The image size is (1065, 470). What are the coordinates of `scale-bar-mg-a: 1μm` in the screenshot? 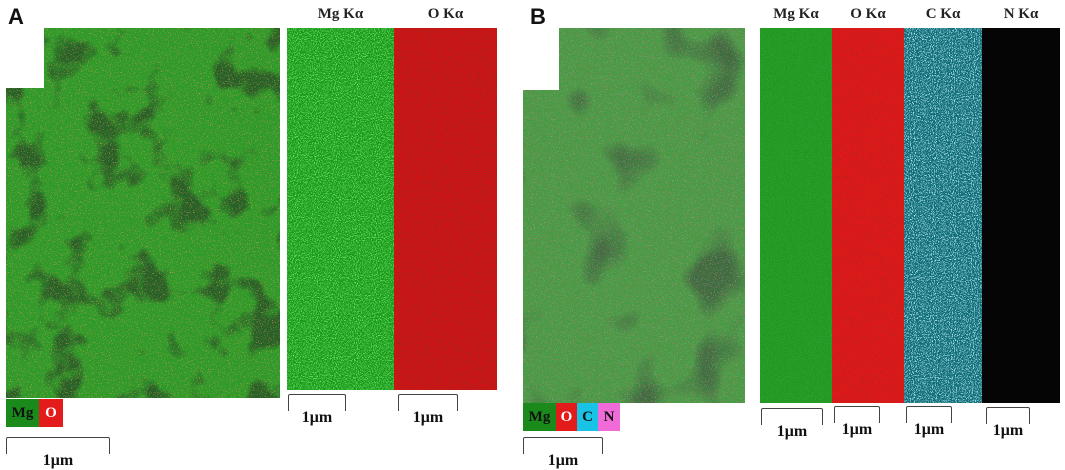 It's located at (317, 410).